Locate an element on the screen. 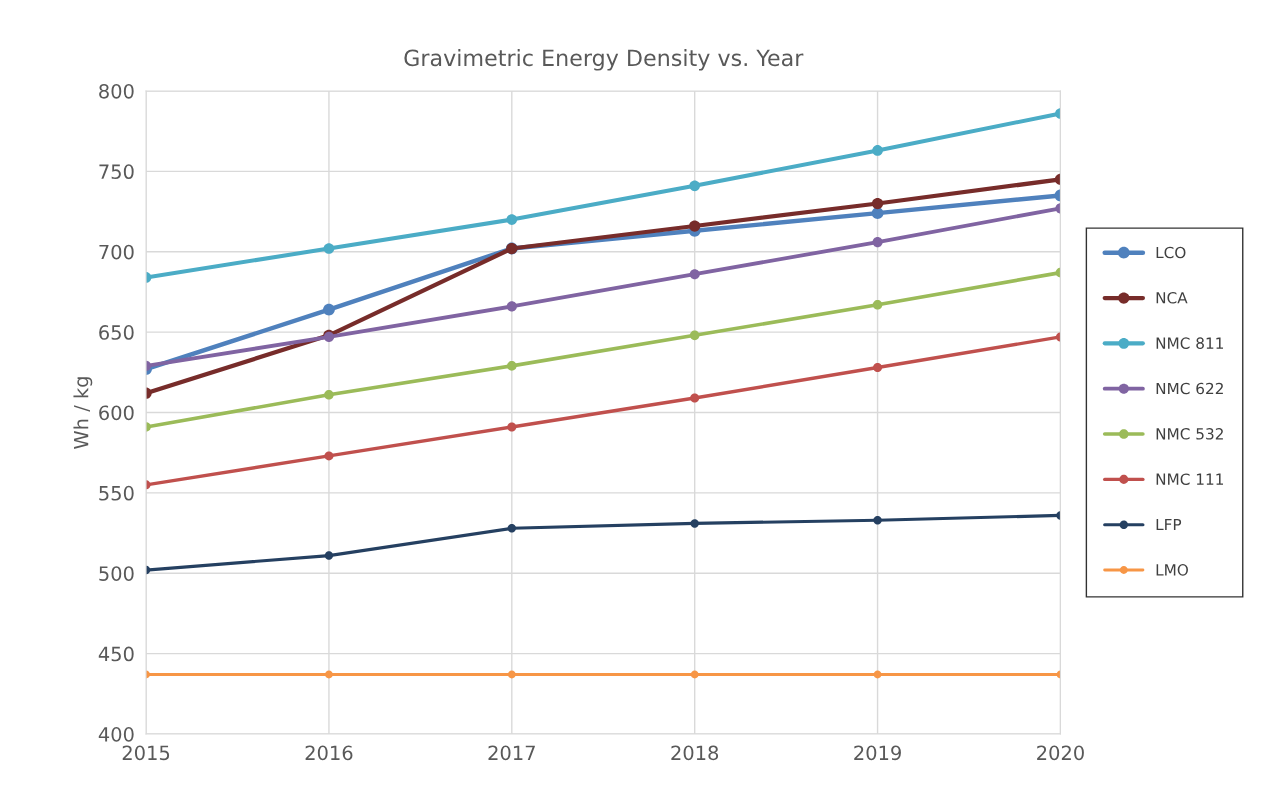 This screenshot has width=1270, height=791. legend-label: NCA is located at coordinates (1172, 298).